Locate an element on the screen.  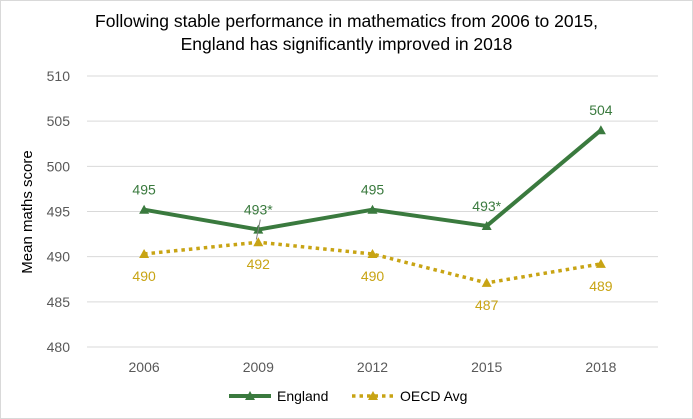
leader-line-2009 is located at coordinates (258, 229).